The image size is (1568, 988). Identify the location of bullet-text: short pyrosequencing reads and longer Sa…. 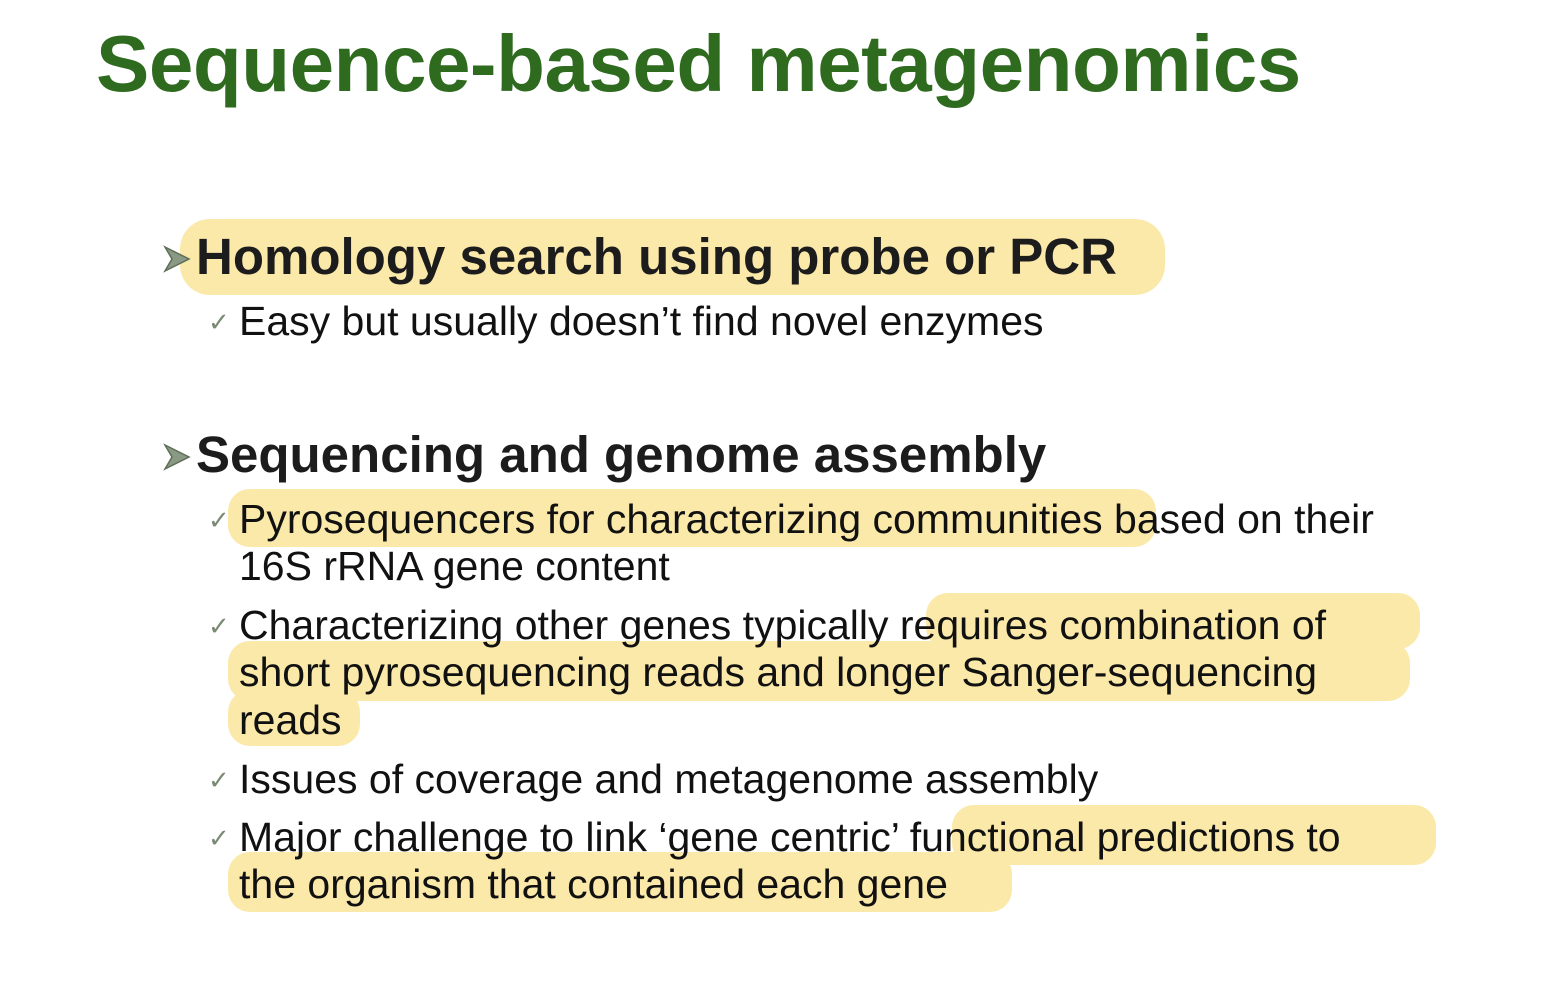
(778, 672).